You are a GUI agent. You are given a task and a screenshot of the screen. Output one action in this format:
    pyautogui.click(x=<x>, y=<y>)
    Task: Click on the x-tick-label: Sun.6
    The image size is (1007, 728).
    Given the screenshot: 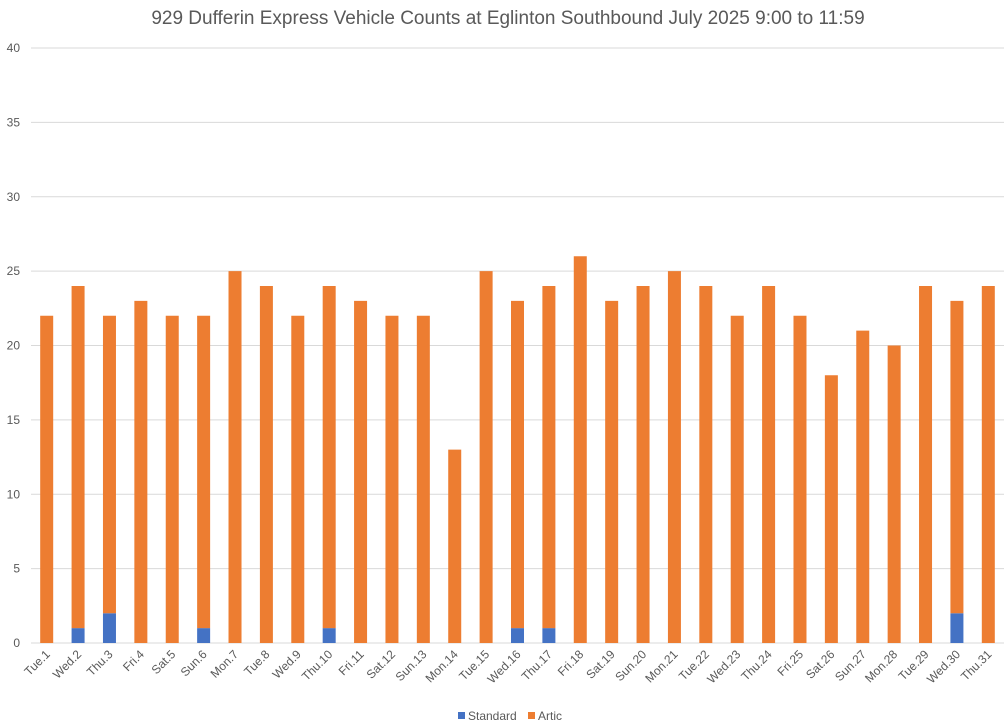 What is the action you would take?
    pyautogui.click(x=194, y=663)
    